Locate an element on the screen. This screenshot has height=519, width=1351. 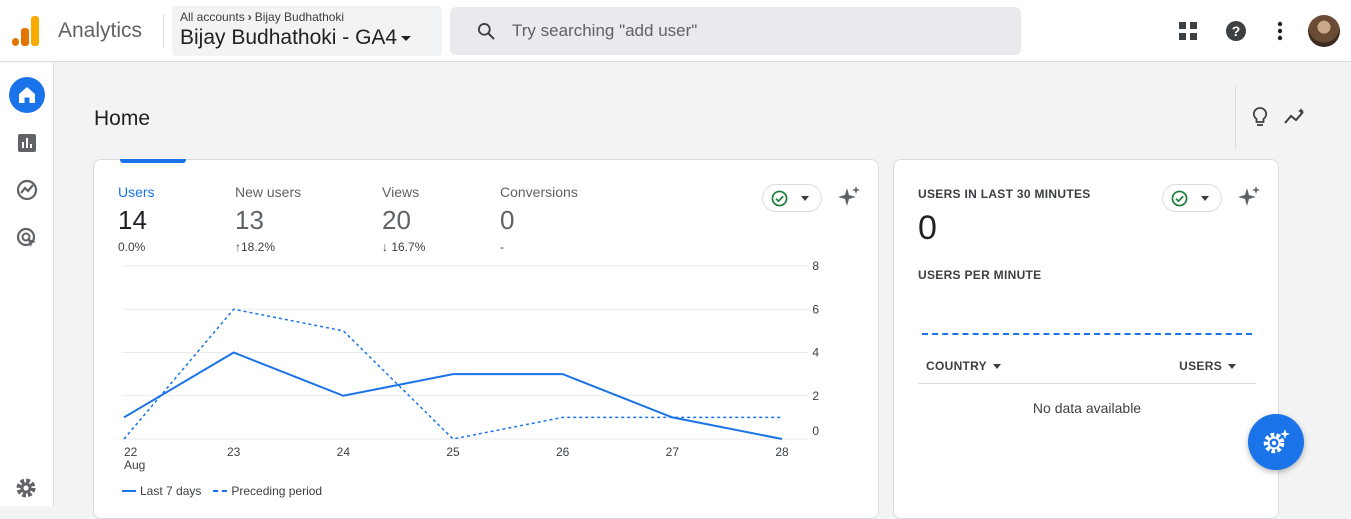
chart-legend: Last 7 days Preceding period is located at coordinates (222, 491).